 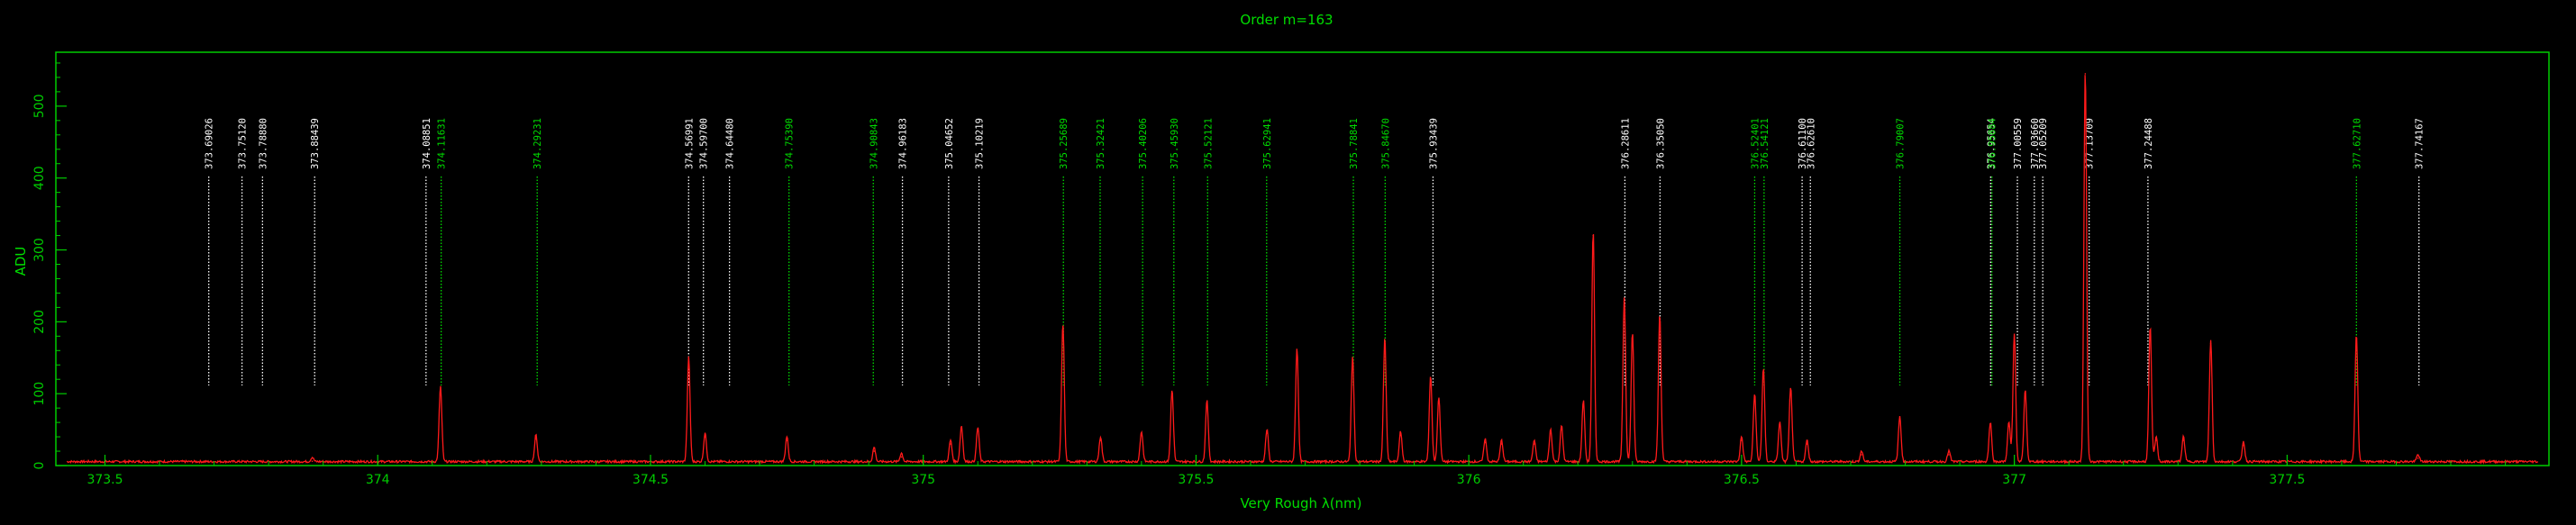 I want to click on line-marker-label: 375.45930, so click(x=1175, y=143).